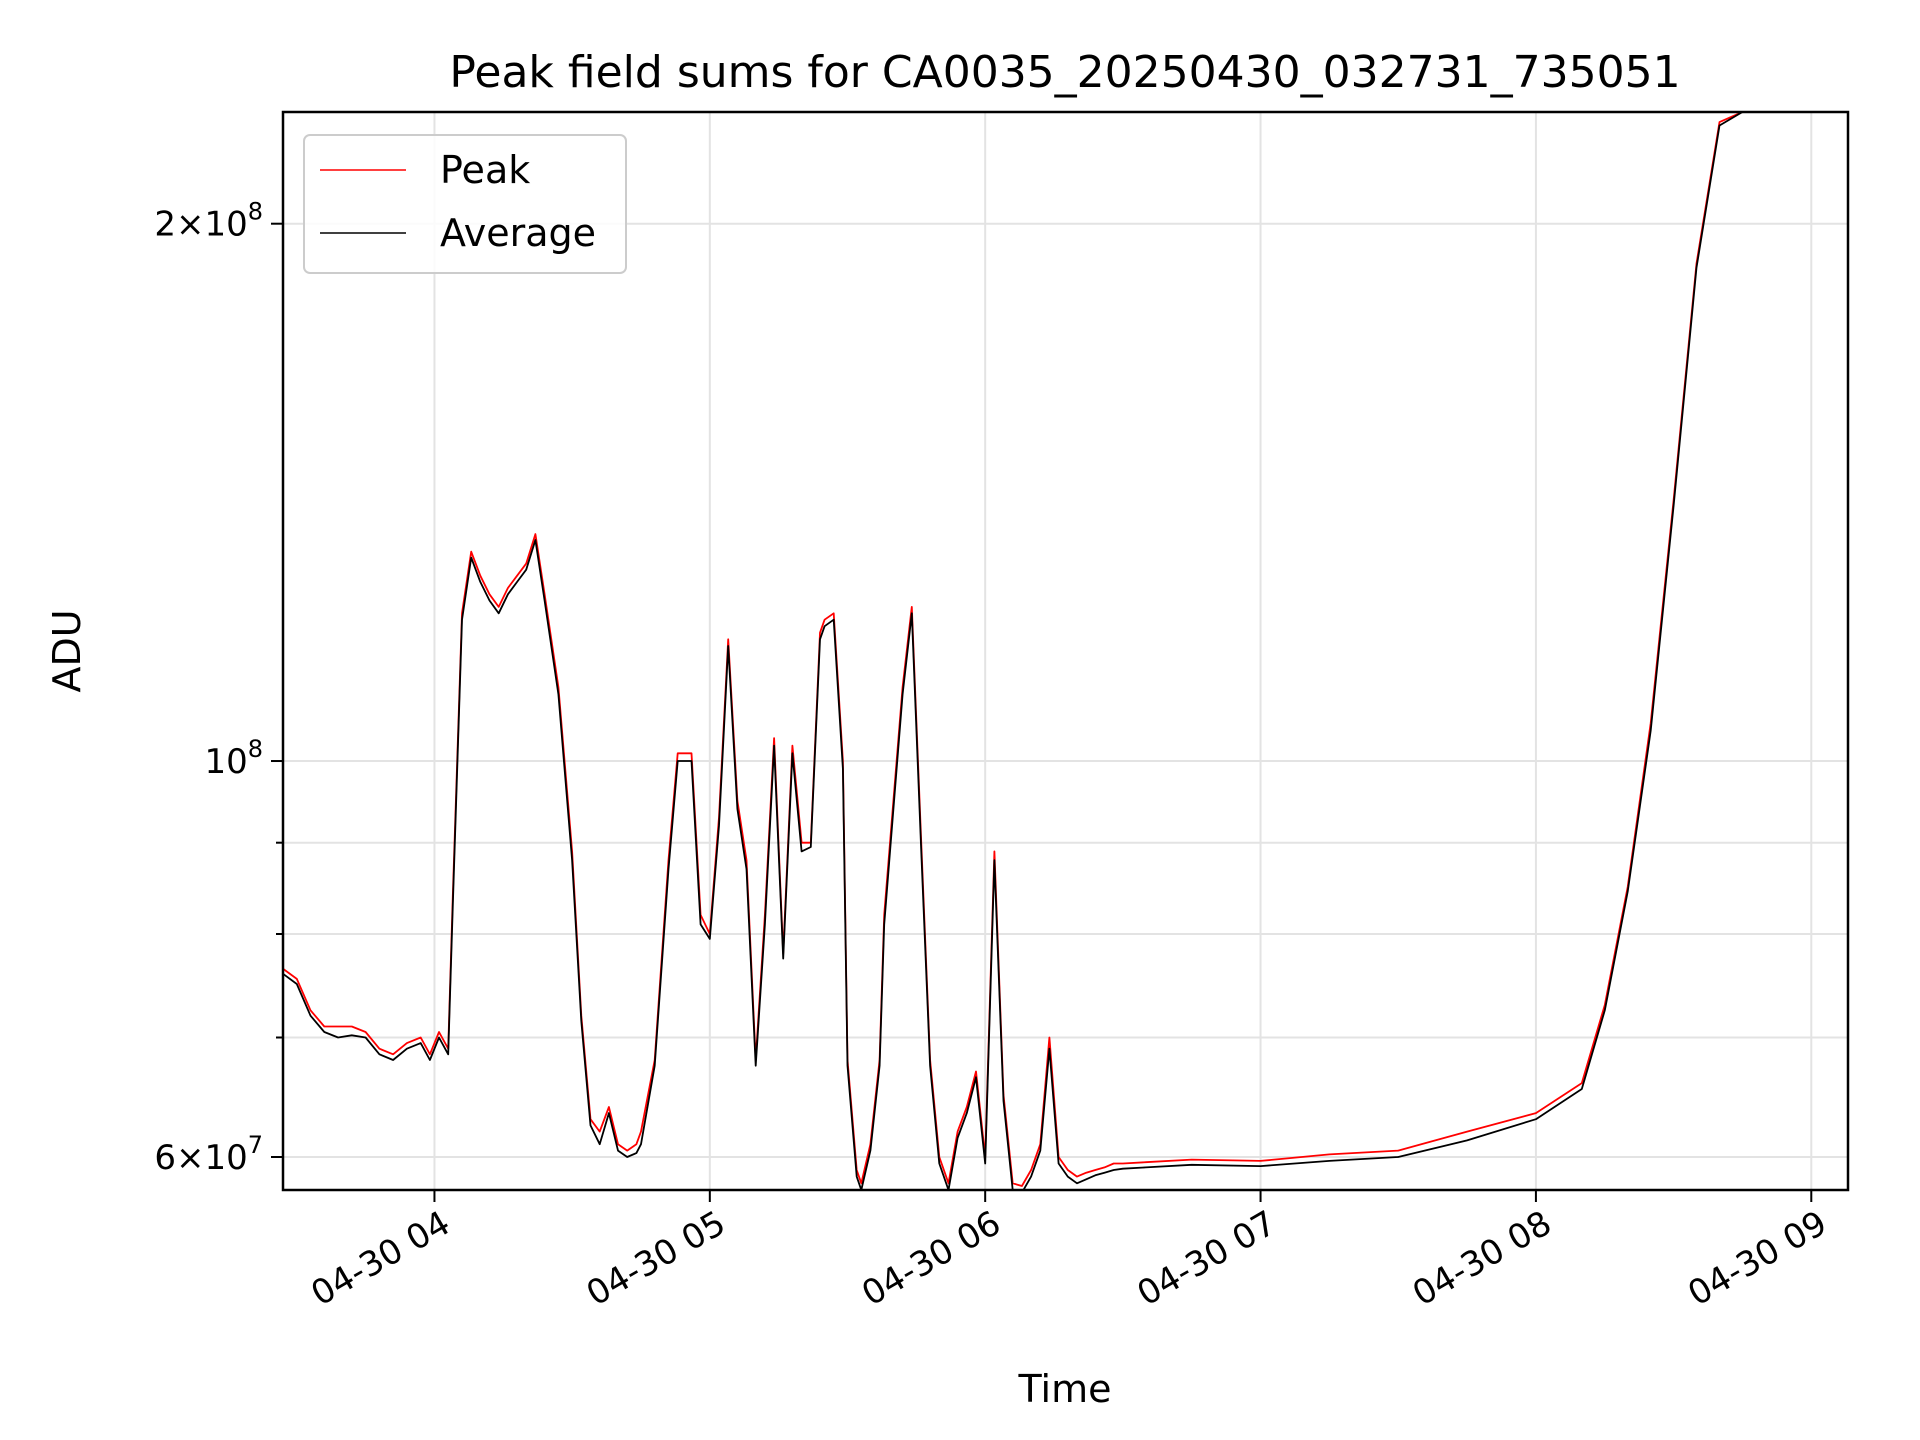 This screenshot has height=1440, width=1920. What do you see at coordinates (518, 233) in the screenshot?
I see `legend-label-average: Average` at bounding box center [518, 233].